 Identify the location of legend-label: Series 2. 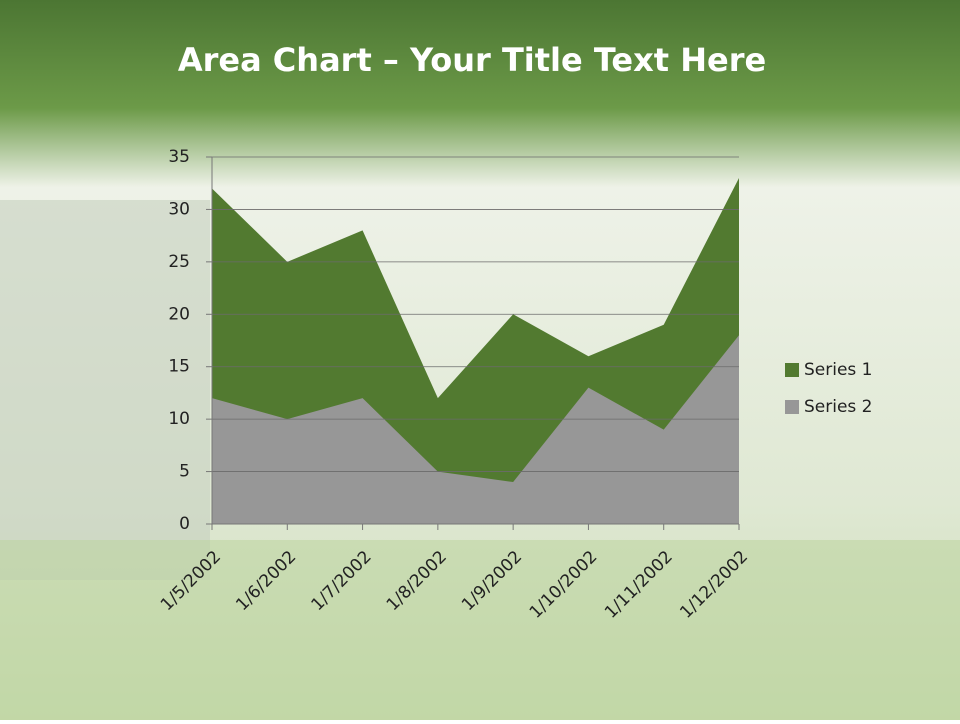
(838, 407).